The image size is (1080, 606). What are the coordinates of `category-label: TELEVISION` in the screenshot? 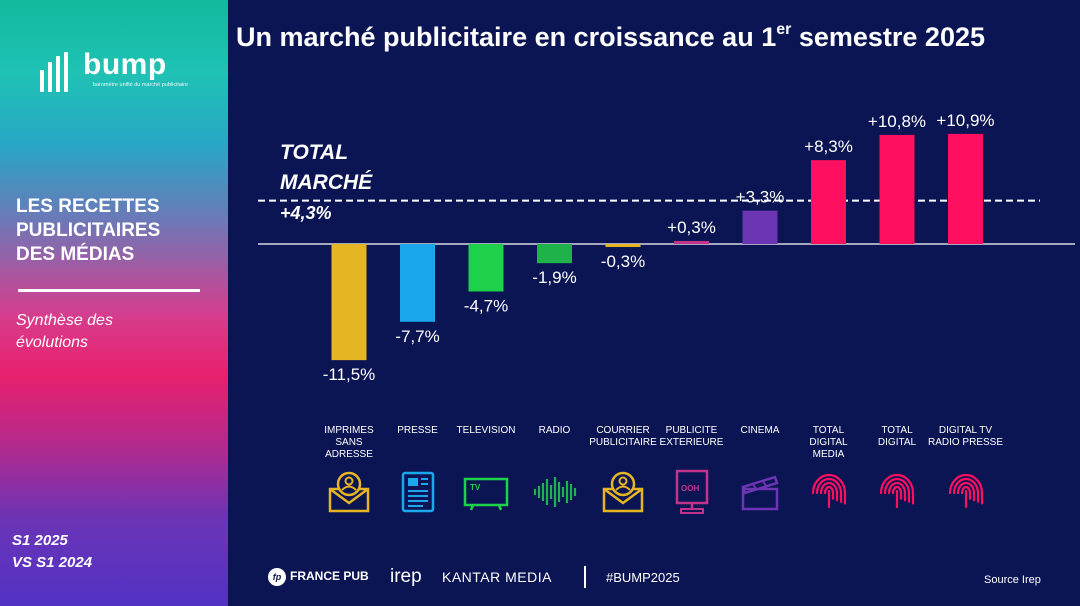 It's located at (486, 430).